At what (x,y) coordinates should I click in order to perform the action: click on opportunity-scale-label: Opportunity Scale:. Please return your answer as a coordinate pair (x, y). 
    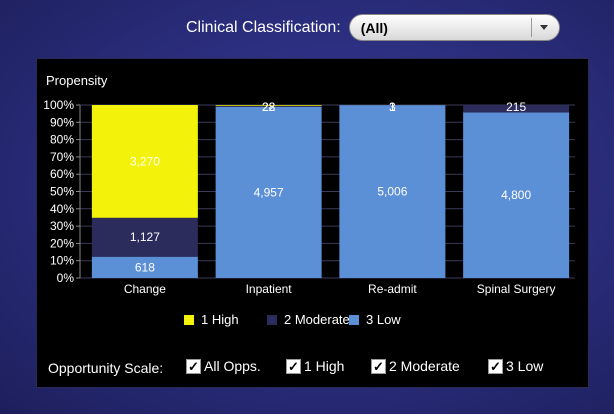
    Looking at the image, I should click on (106, 368).